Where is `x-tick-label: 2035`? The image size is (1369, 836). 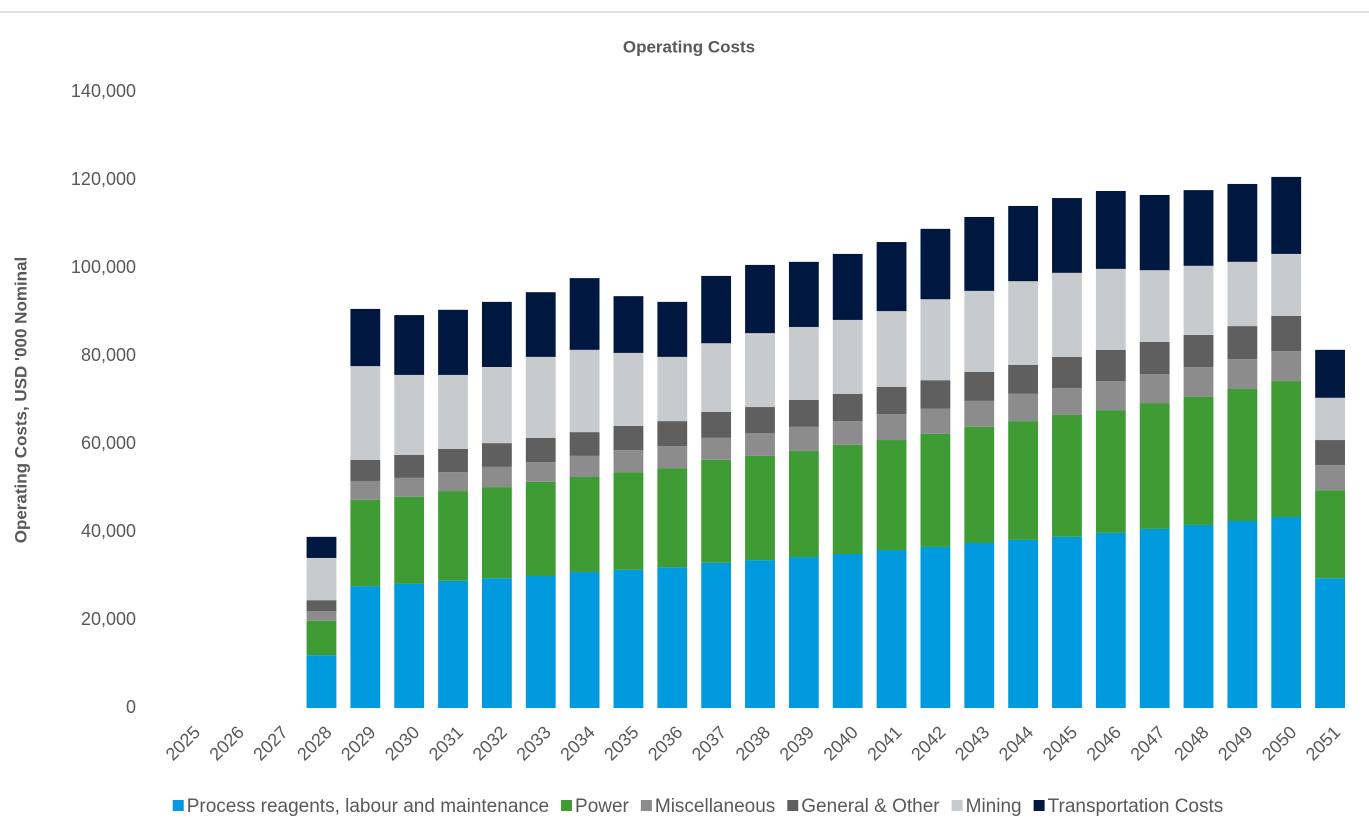
x-tick-label: 2035 is located at coordinates (621, 743).